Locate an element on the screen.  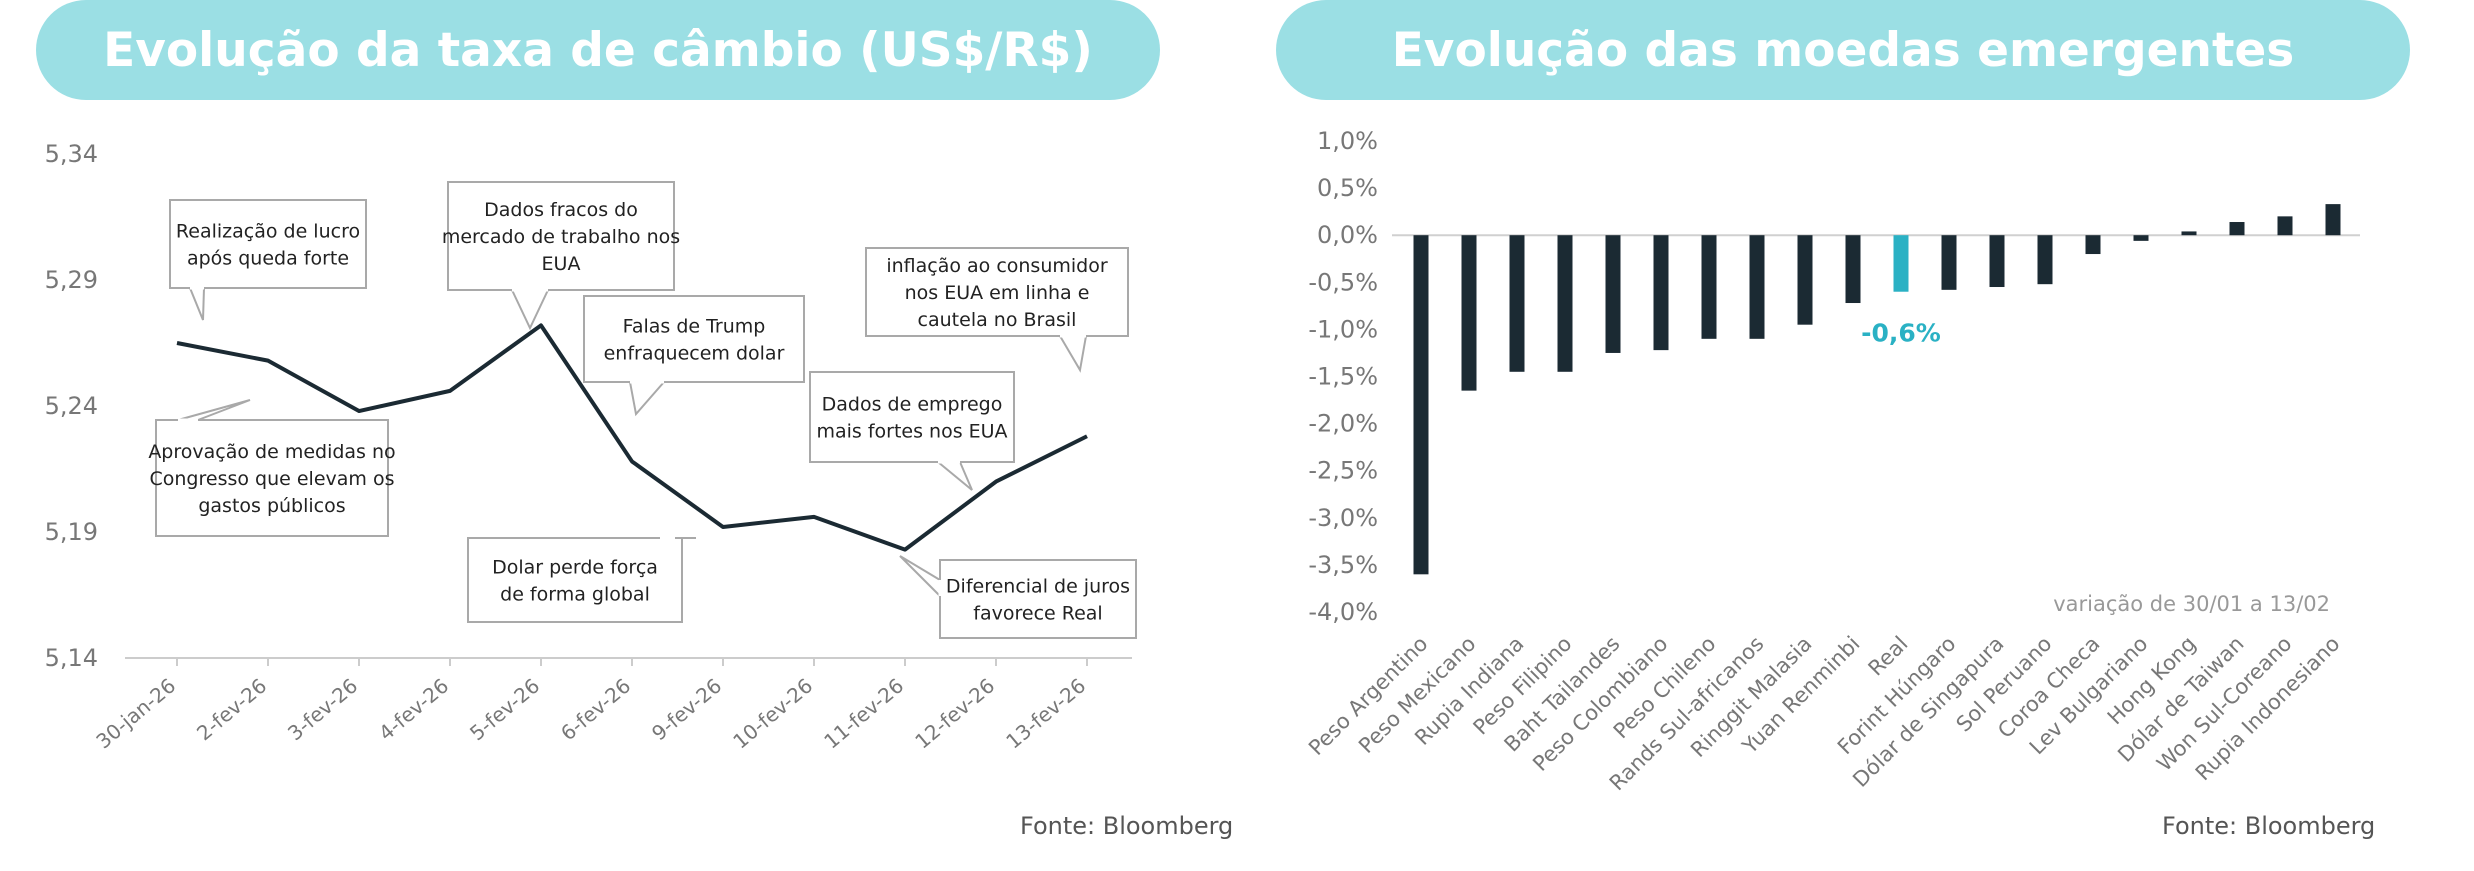
right-chart-title: Evolução das moedas emergentes is located at coordinates (1843, 50).